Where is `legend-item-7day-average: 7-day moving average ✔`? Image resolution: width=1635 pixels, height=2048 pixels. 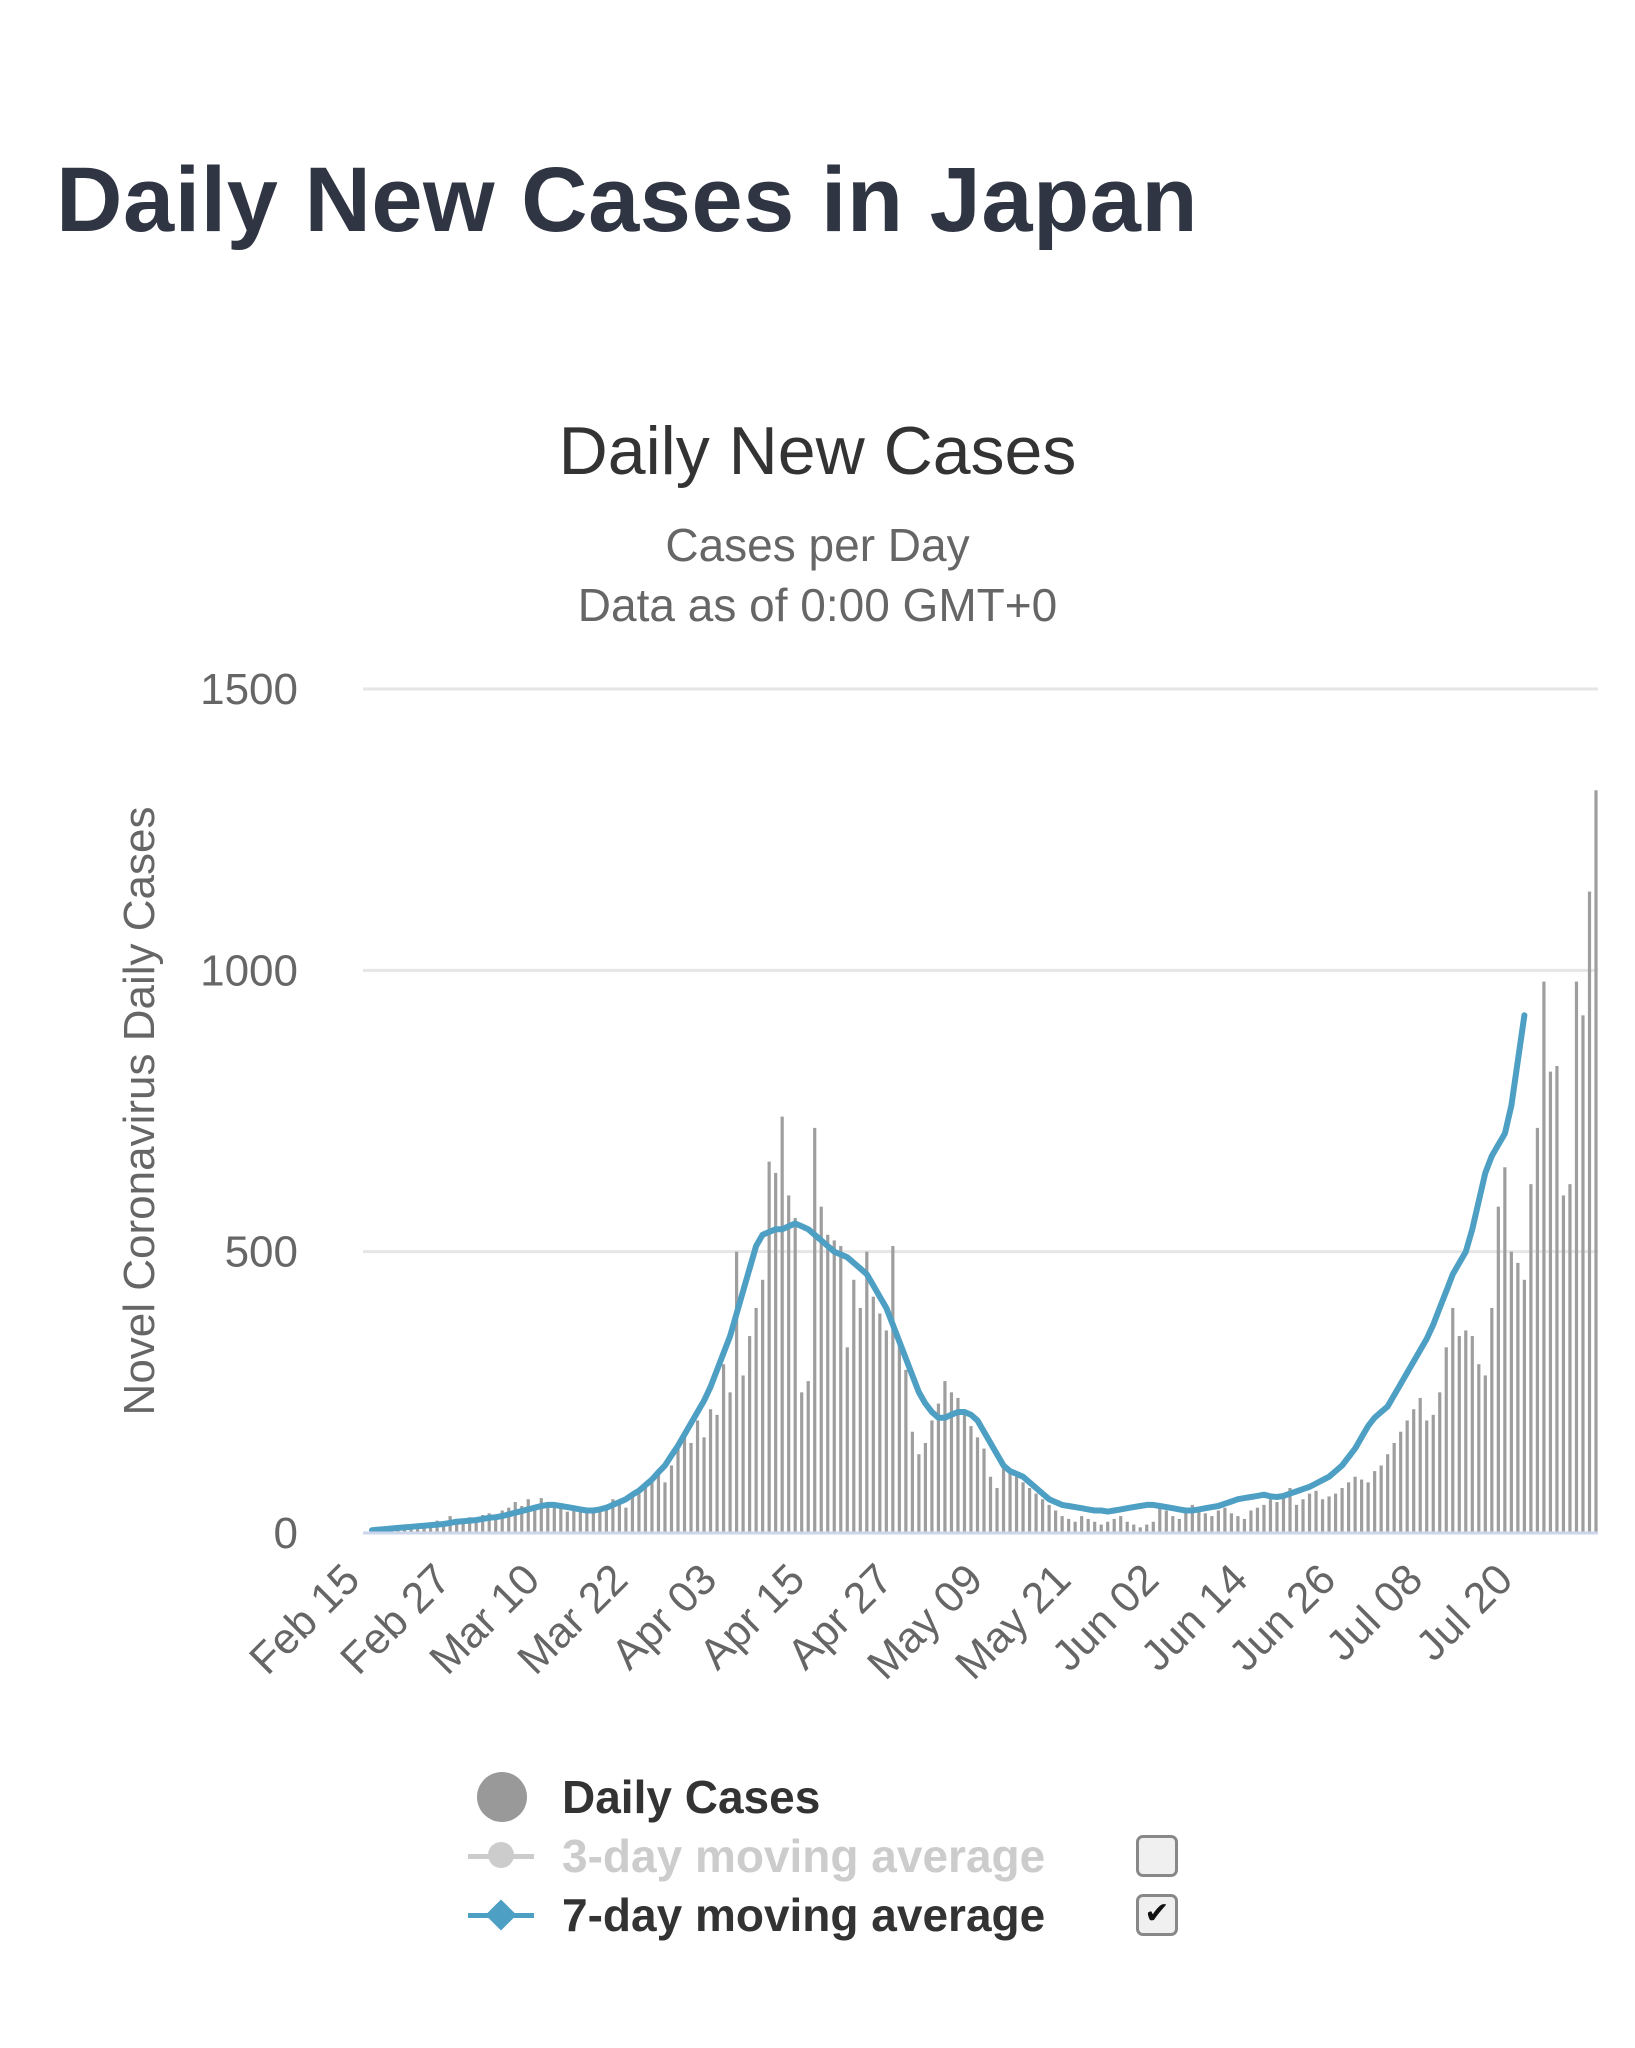
legend-item-7day-average: 7-day moving average ✔ is located at coordinates (826, 1915).